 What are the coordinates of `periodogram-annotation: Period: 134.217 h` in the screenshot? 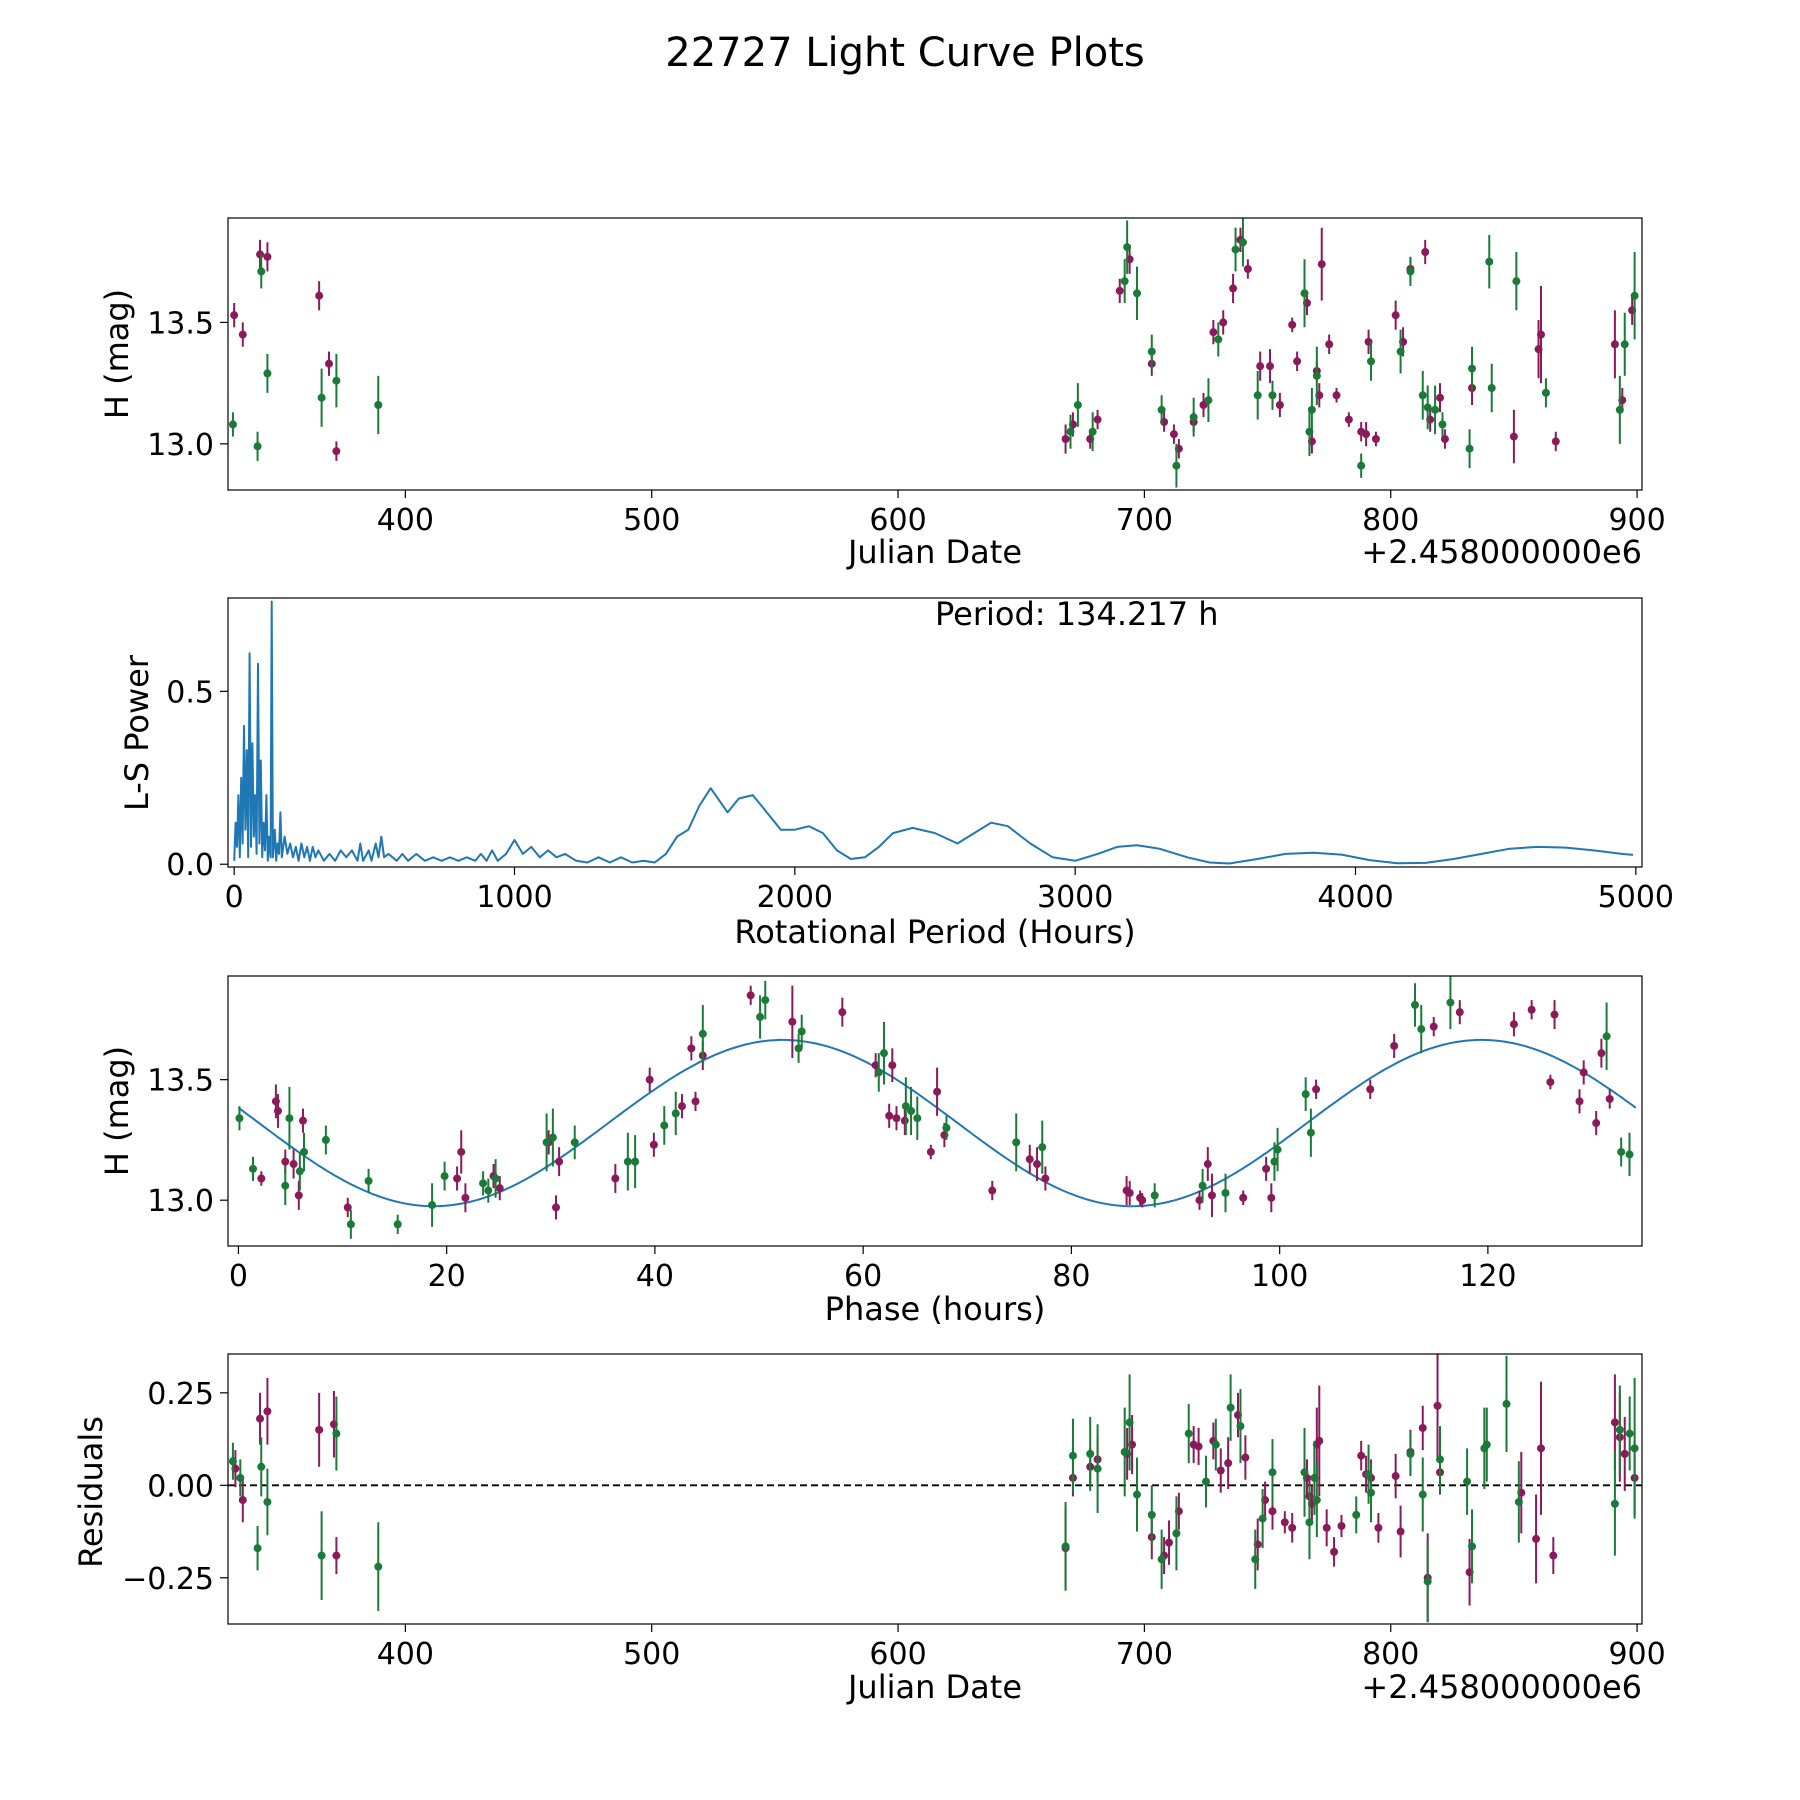 It's located at (1077, 614).